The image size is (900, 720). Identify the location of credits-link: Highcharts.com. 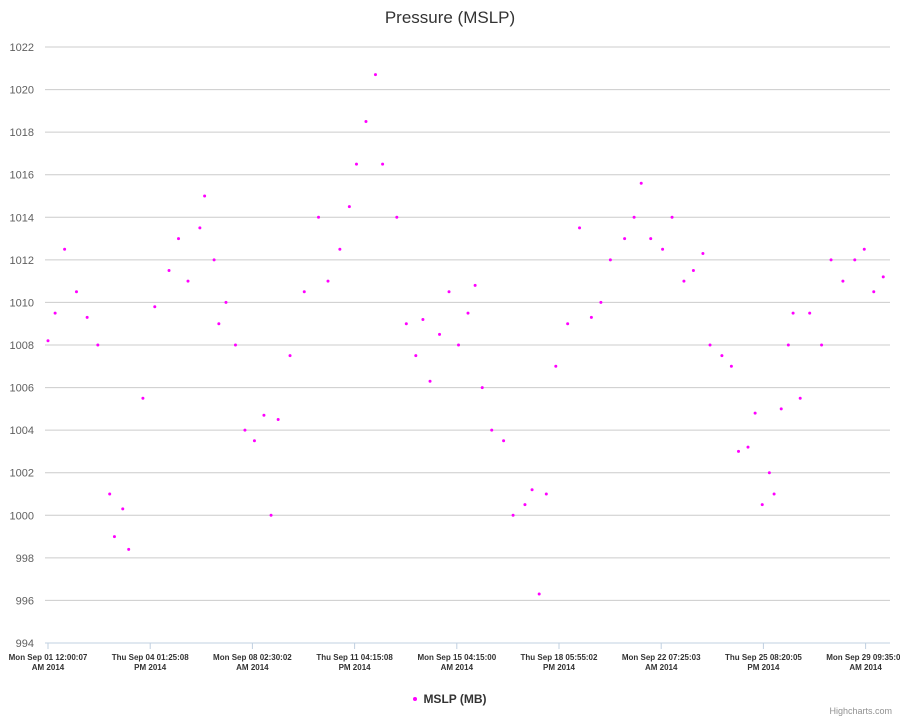
(860, 711).